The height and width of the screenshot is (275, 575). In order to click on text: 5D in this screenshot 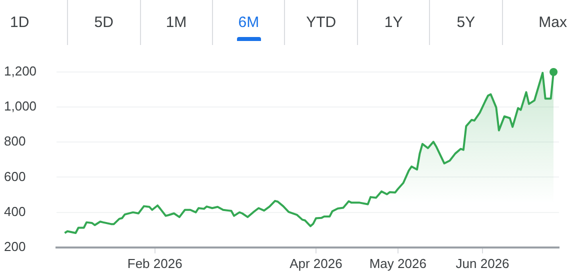, I will do `click(104, 22)`.